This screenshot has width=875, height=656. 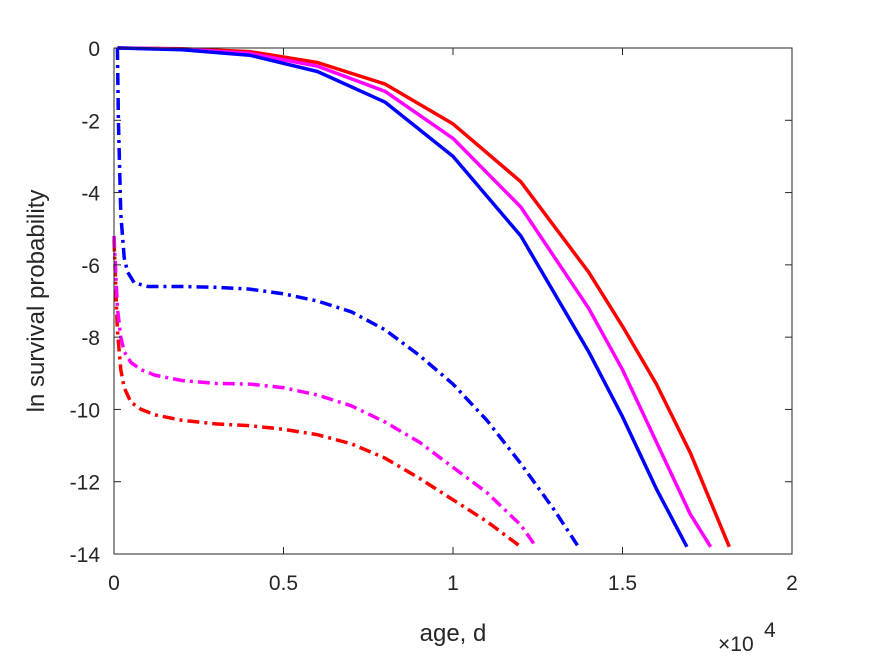 I want to click on y-tick-label: 0, so click(x=94, y=49).